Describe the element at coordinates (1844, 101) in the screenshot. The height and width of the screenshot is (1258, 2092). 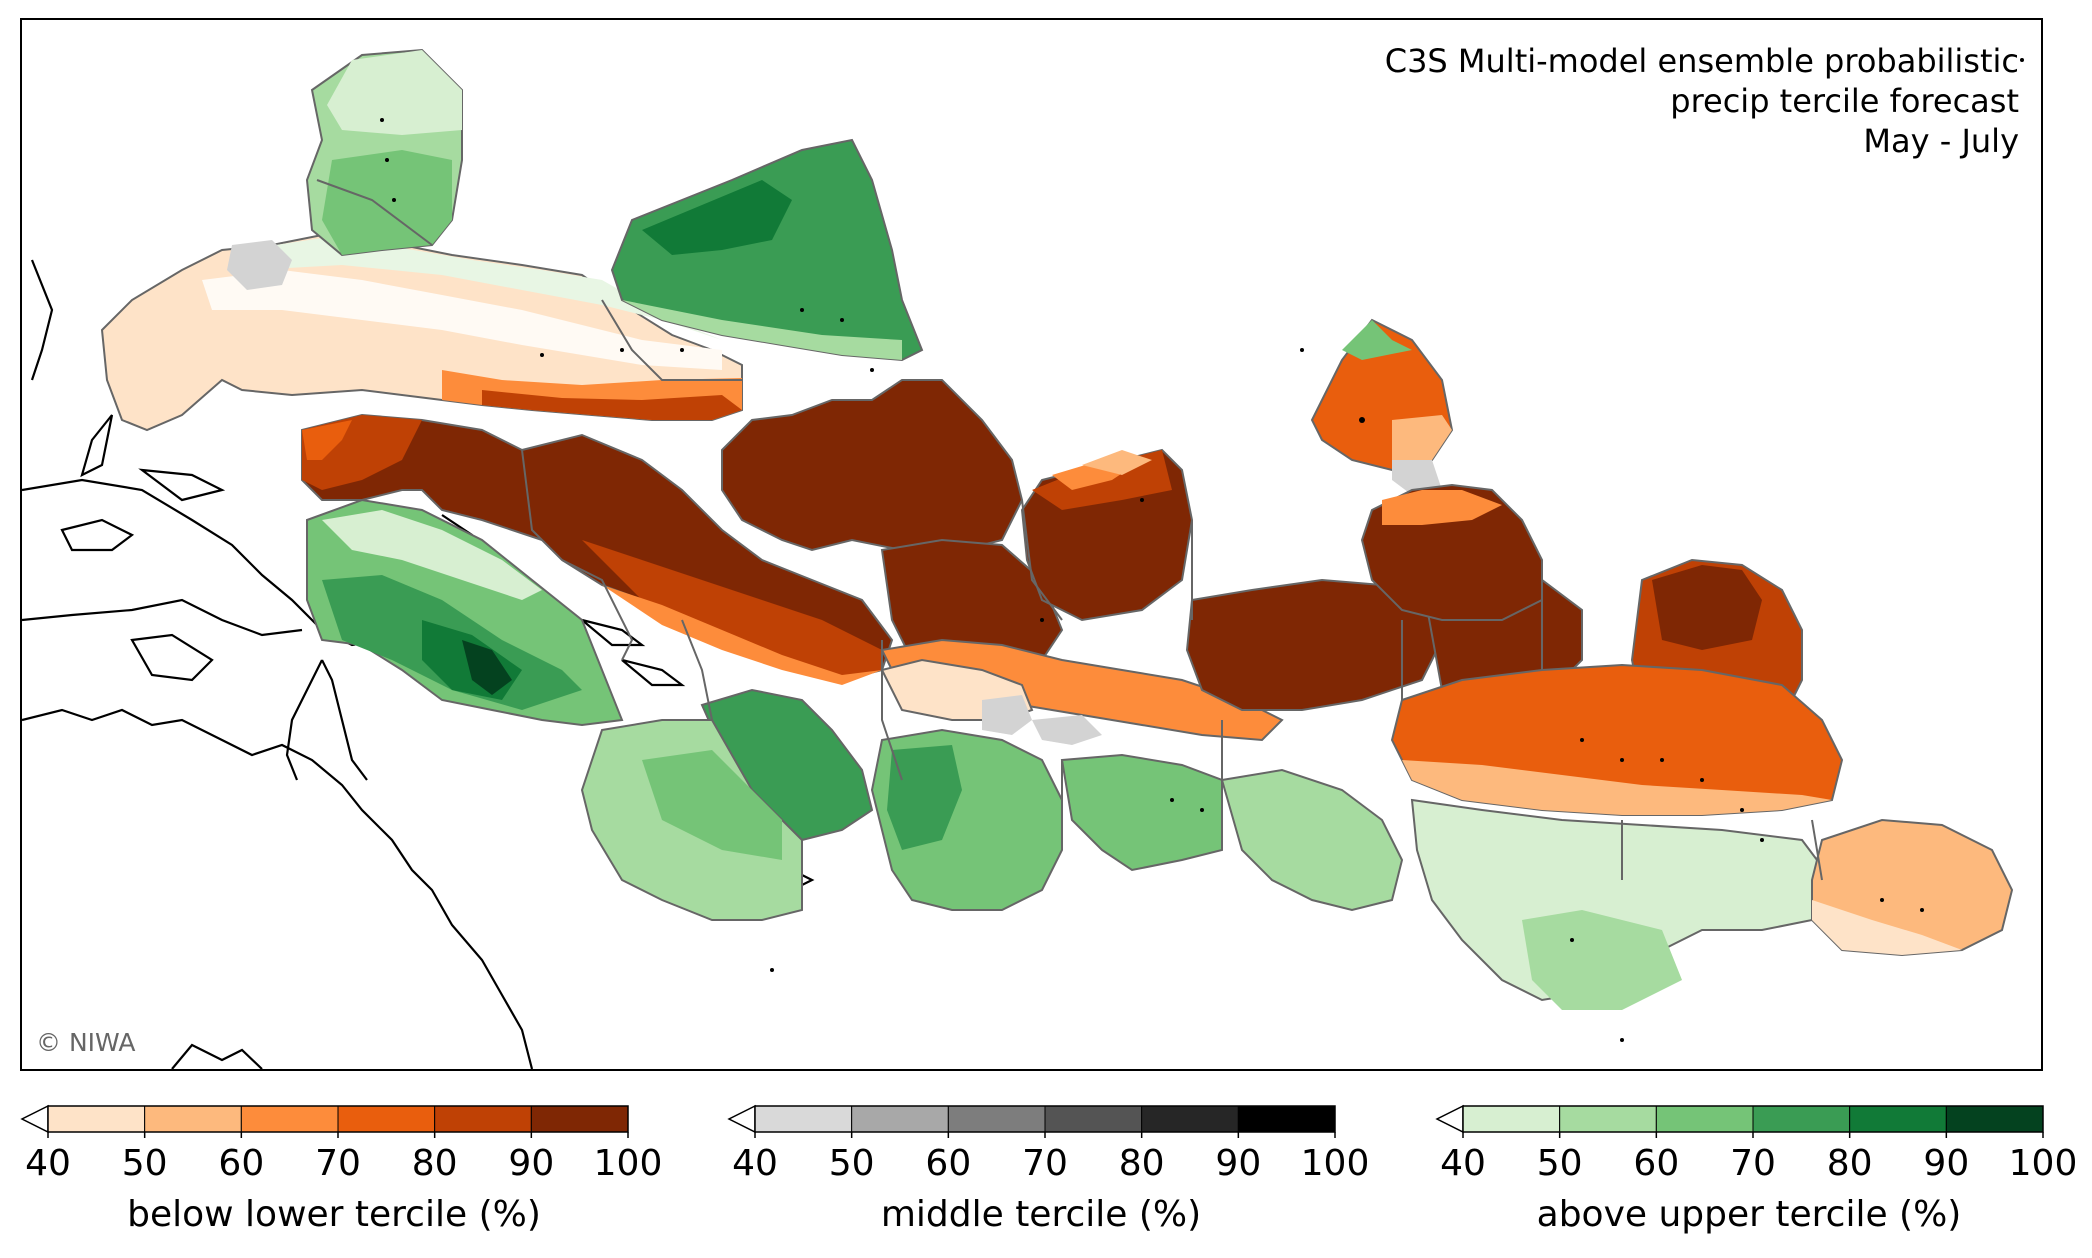
I see `title-line-2: precip tercile forecast` at that location.